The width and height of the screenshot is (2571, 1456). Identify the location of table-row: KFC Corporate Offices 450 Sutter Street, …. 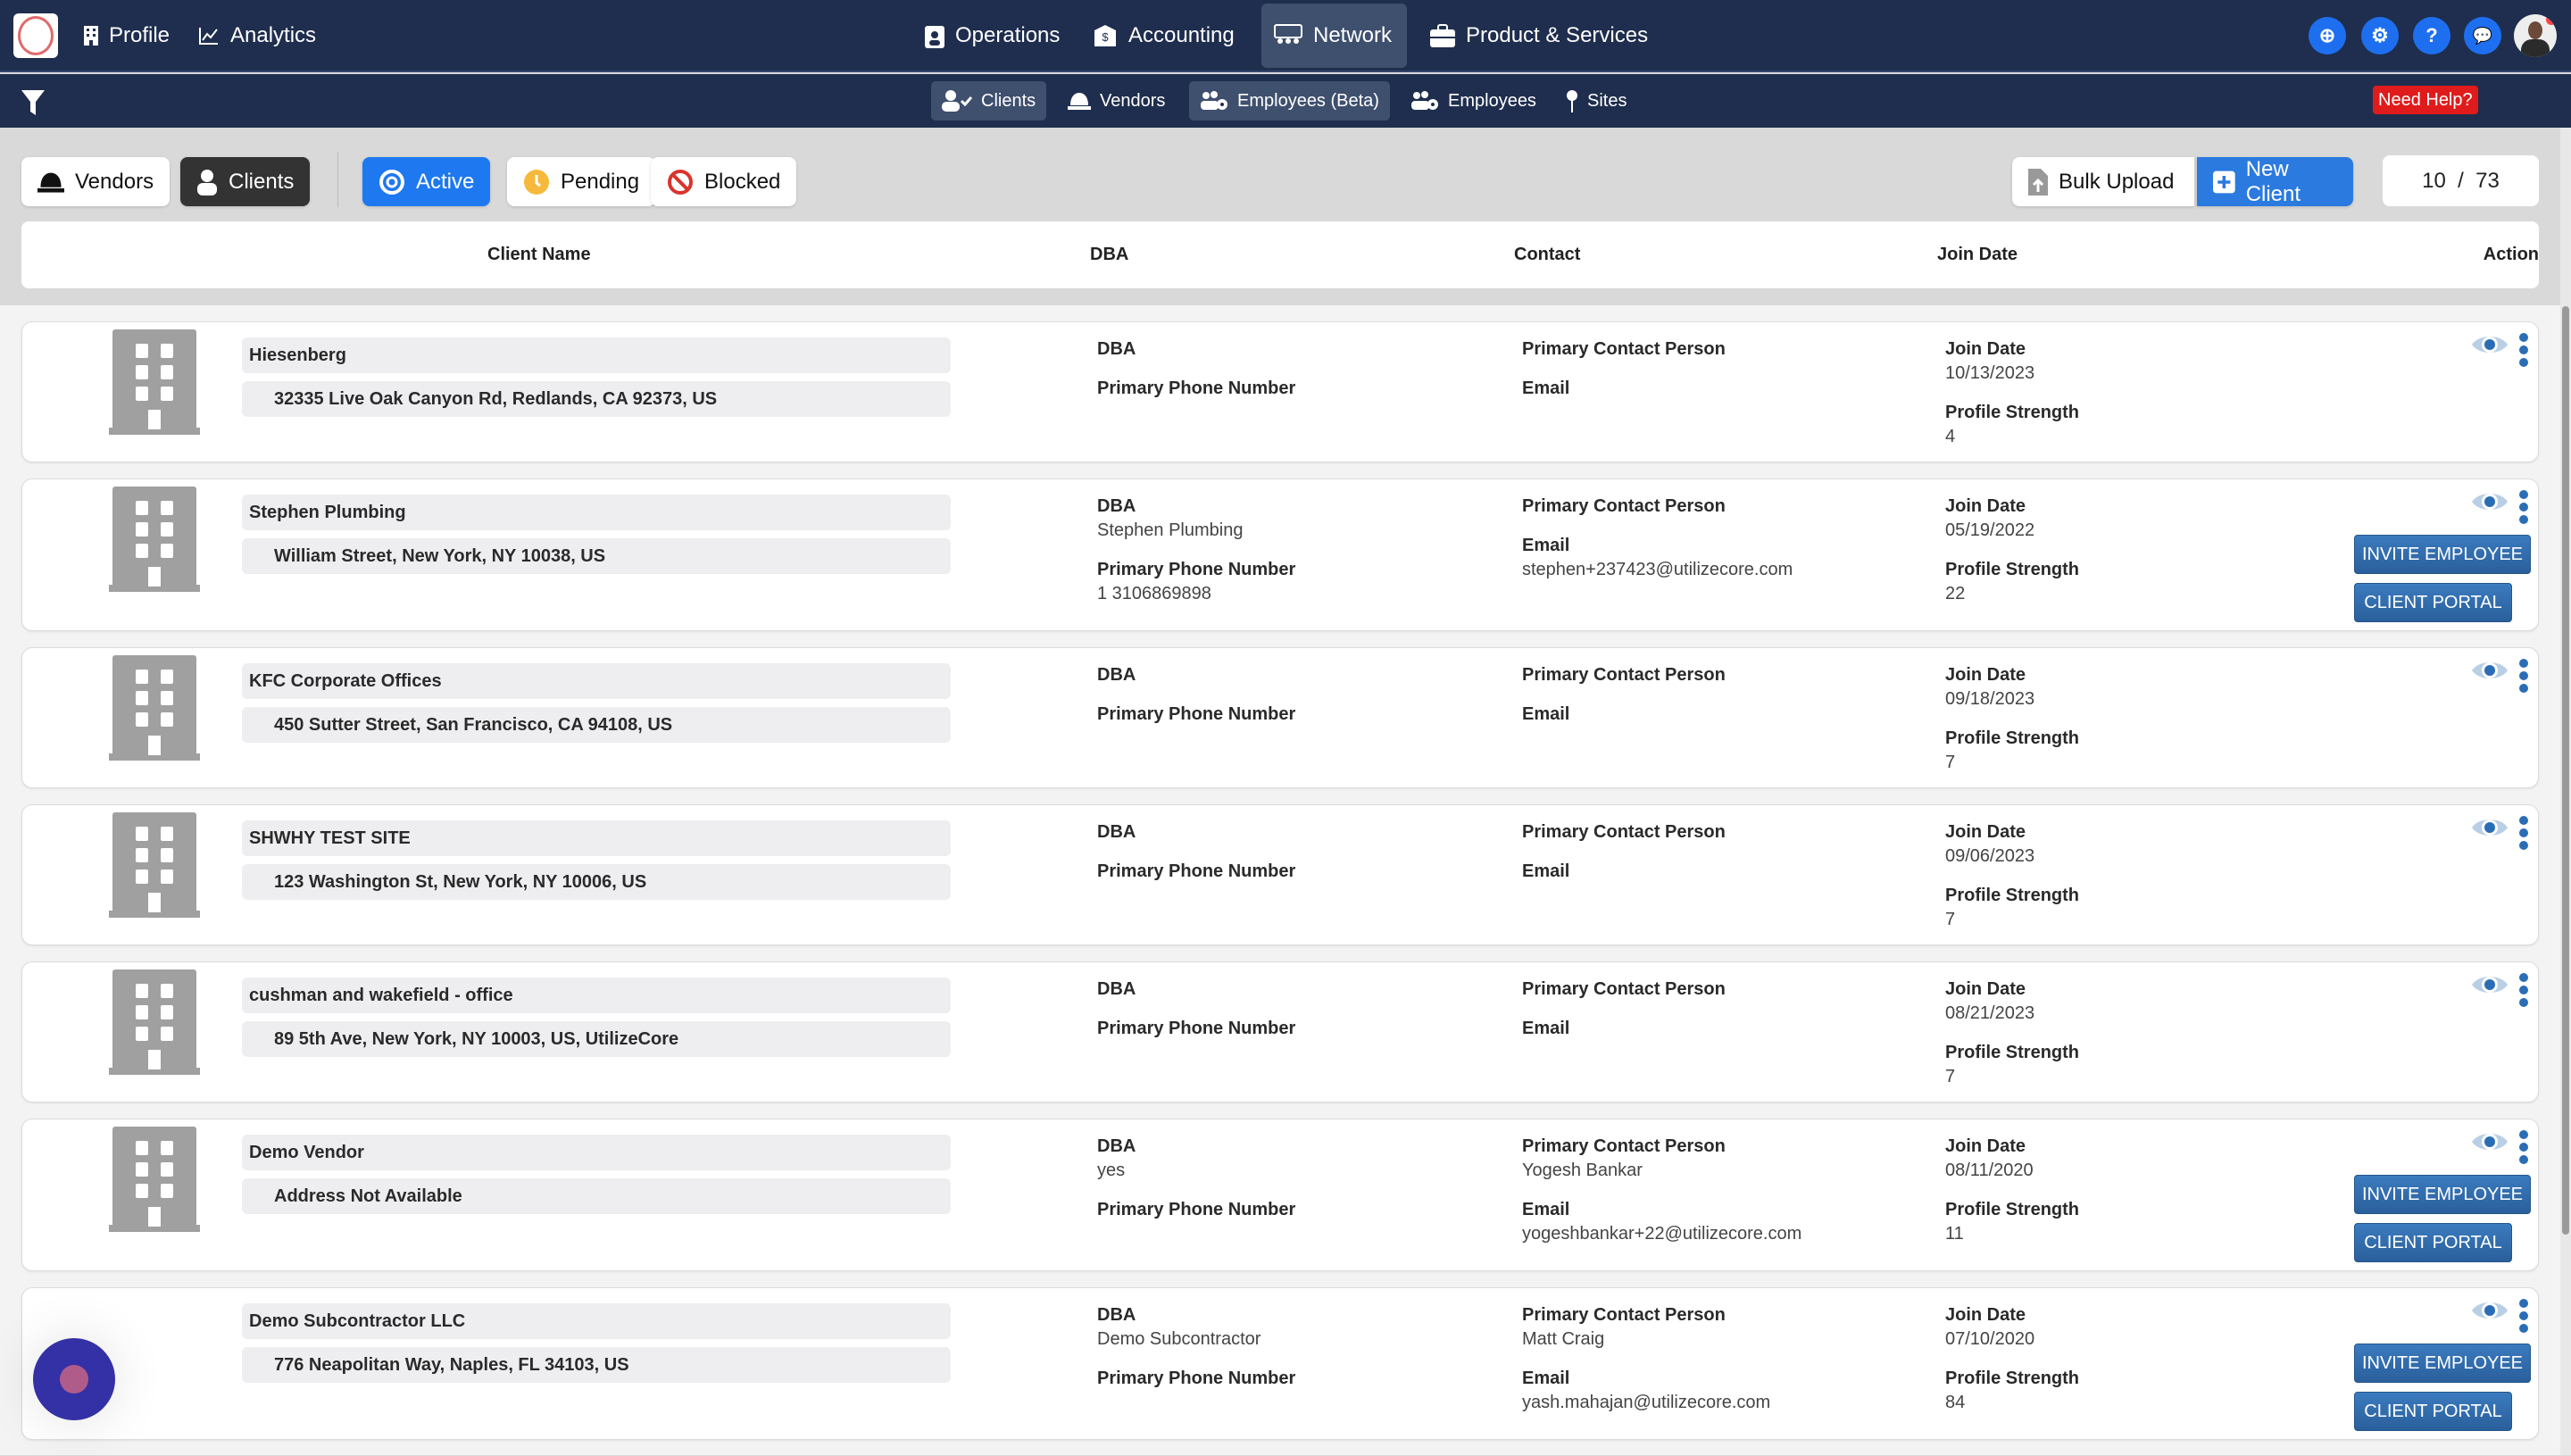
(1280, 718).